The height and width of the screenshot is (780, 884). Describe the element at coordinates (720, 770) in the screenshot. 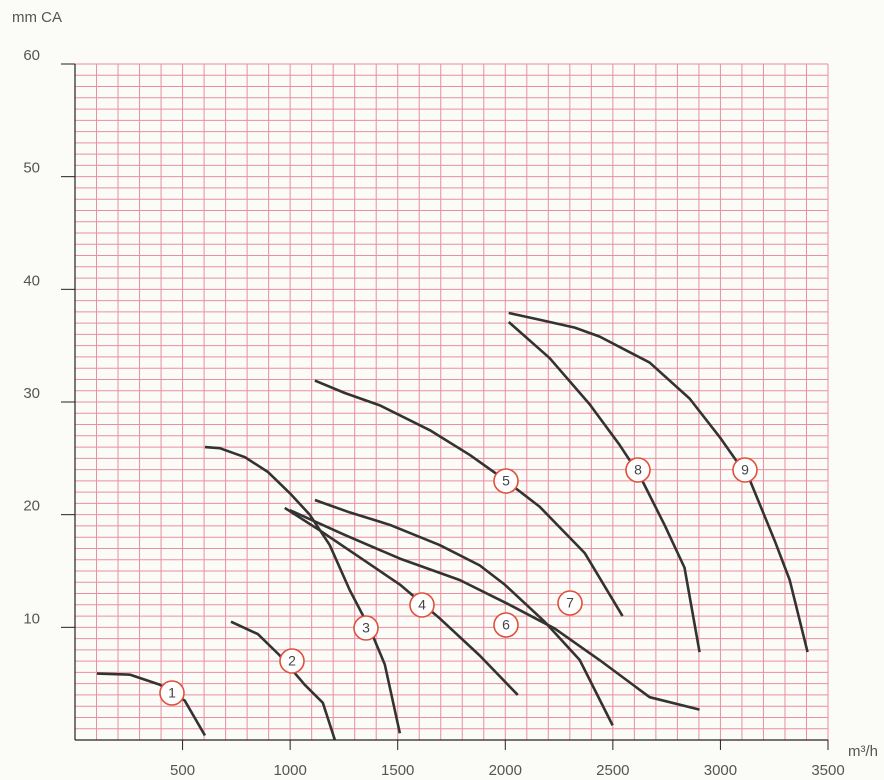

I see `x-tick-label: 3000` at that location.